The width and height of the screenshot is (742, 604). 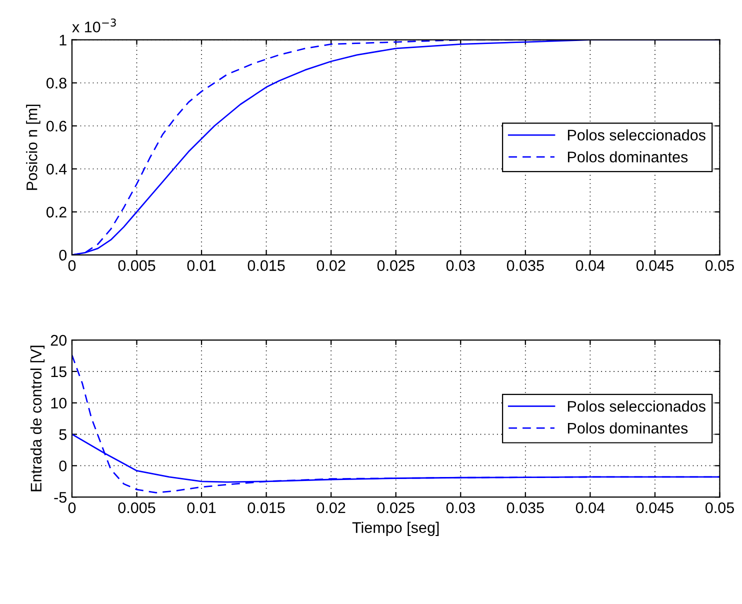 What do you see at coordinates (37, 419) in the screenshot?
I see `y-axis-title: Entrada de control [V]` at bounding box center [37, 419].